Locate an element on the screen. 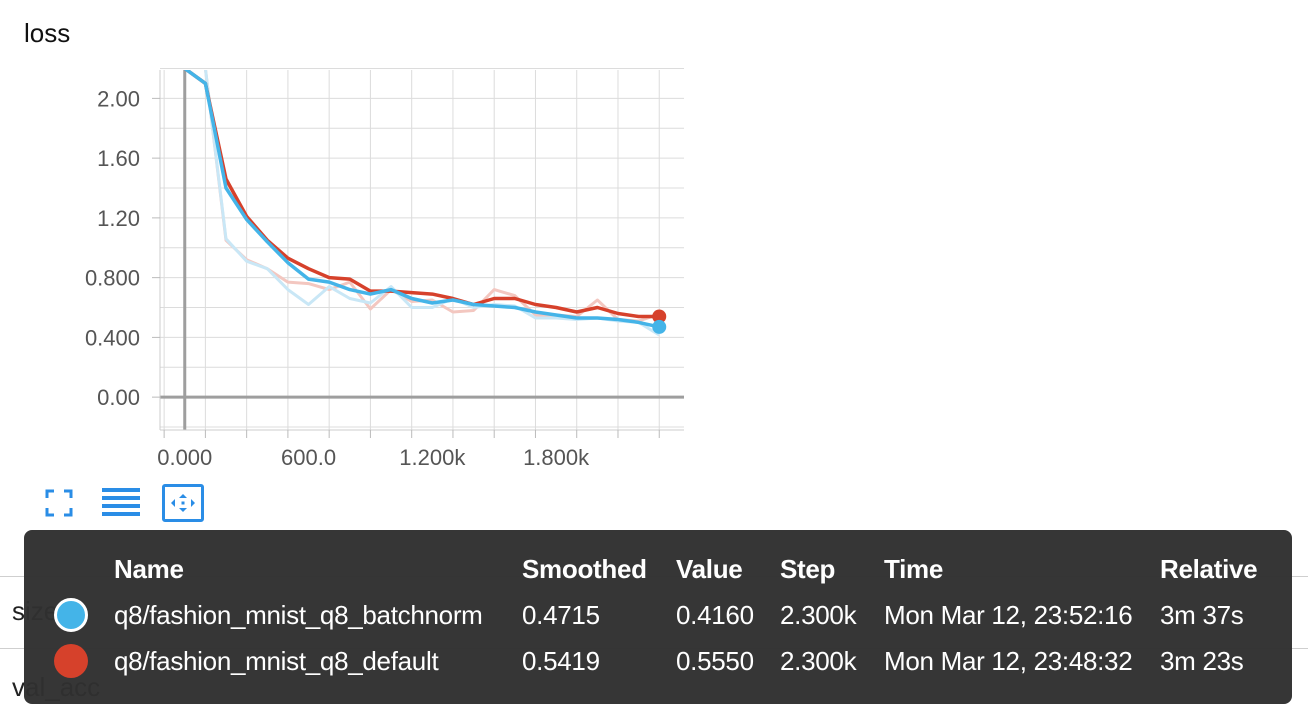  fit-domain-button is located at coordinates (183, 503).